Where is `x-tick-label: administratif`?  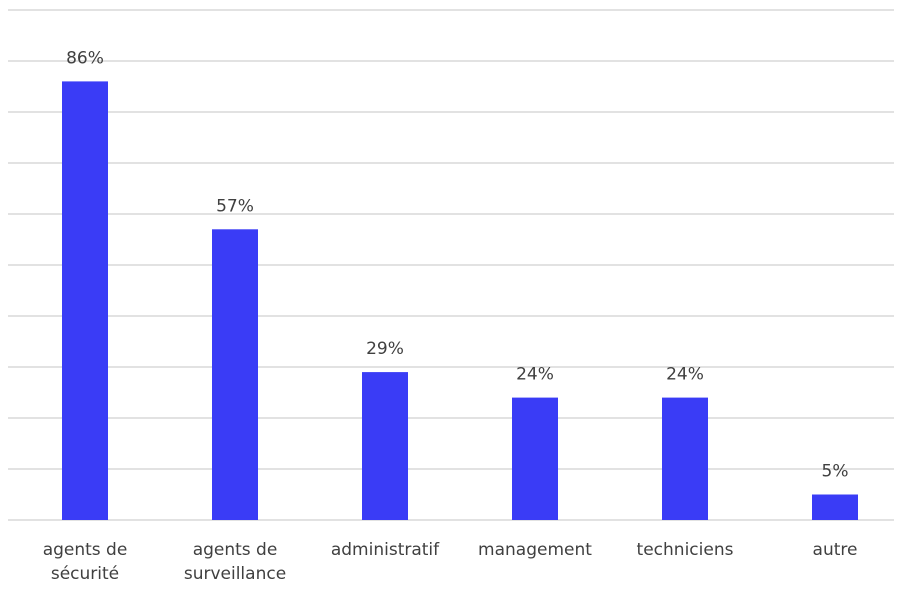 x-tick-label: administratif is located at coordinates (385, 550).